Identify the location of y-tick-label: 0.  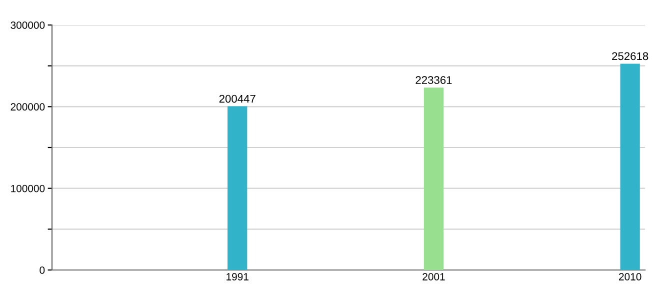
(42, 270).